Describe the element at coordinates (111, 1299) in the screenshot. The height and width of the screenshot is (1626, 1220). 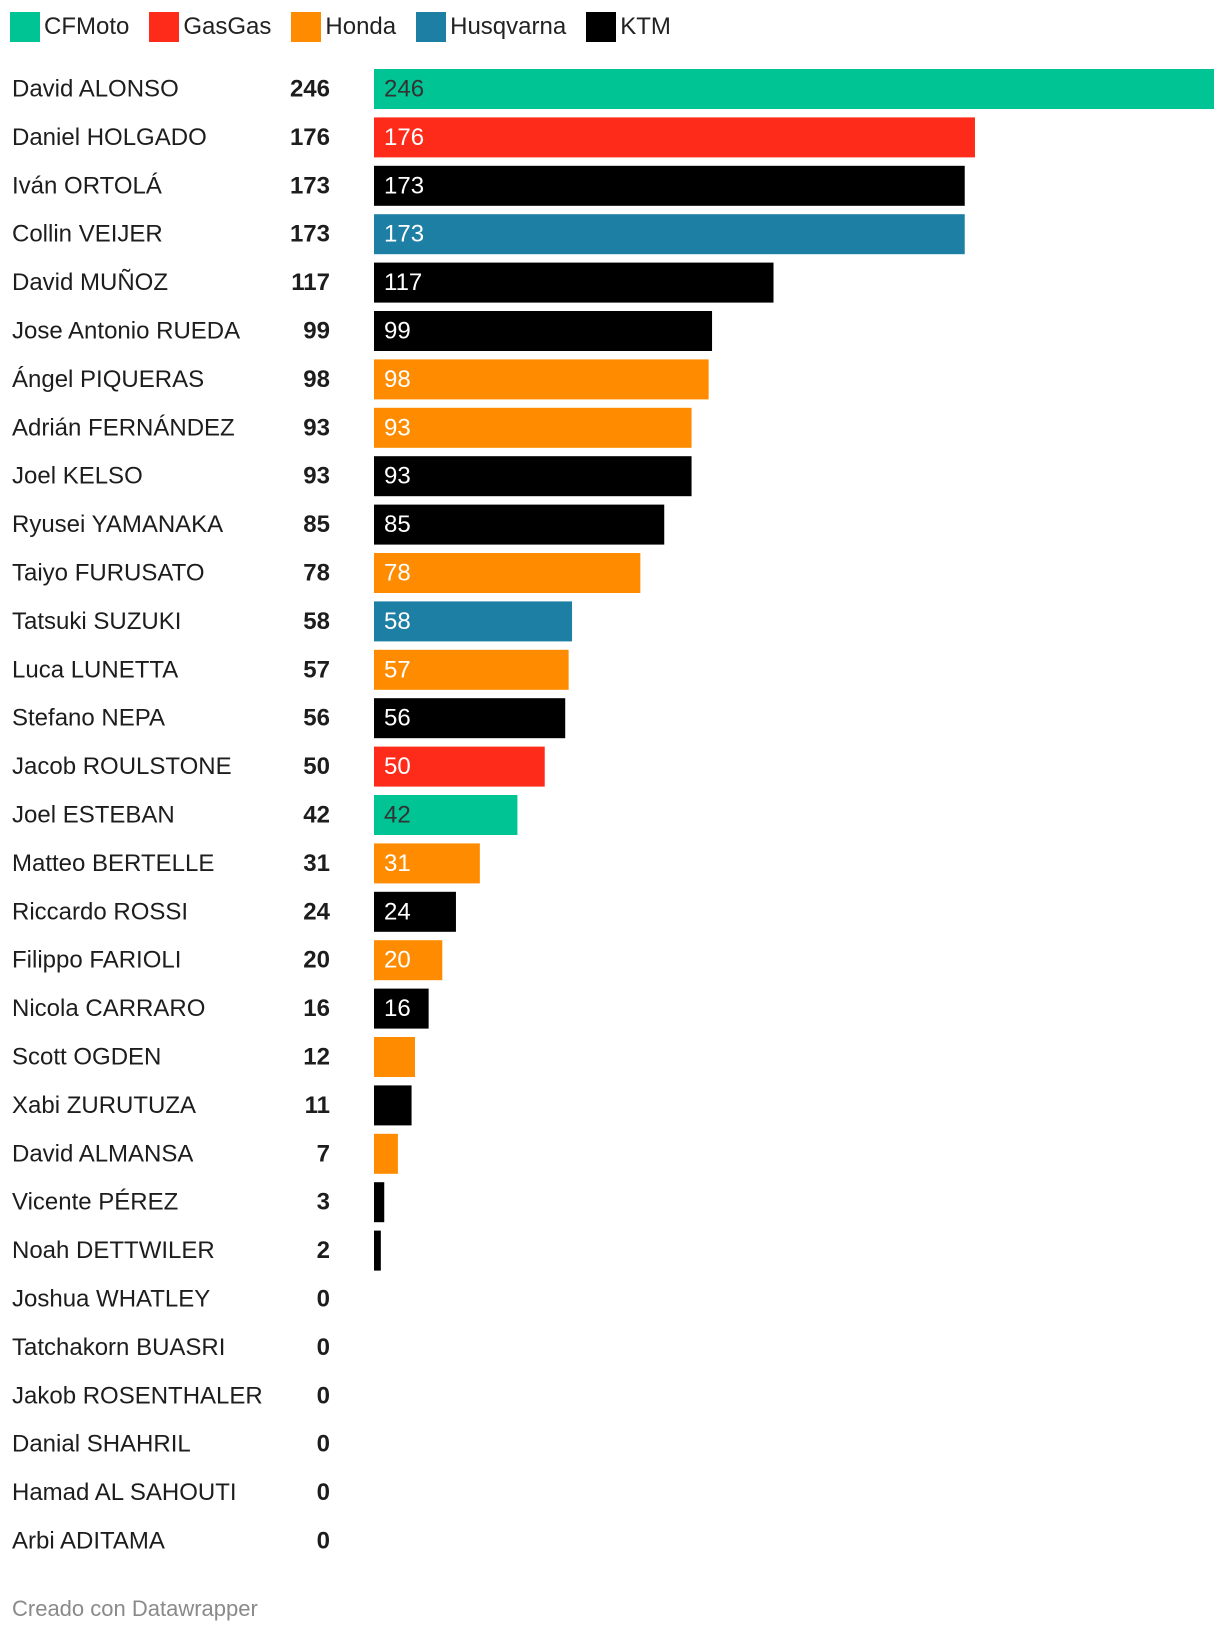
I see `row-name-label: Joshua WHATLEY` at that location.